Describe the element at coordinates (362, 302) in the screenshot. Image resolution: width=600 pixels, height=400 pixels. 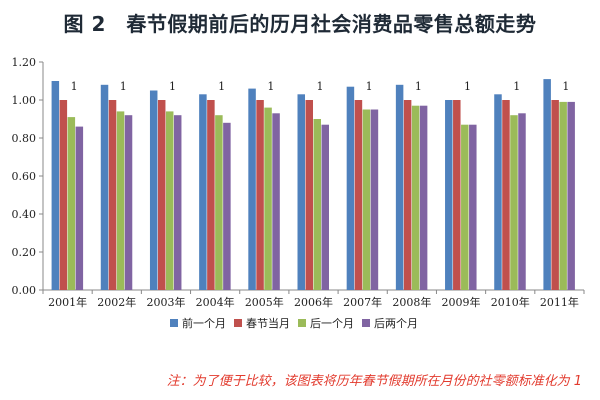
I see `x-tick-label: 2007年` at that location.